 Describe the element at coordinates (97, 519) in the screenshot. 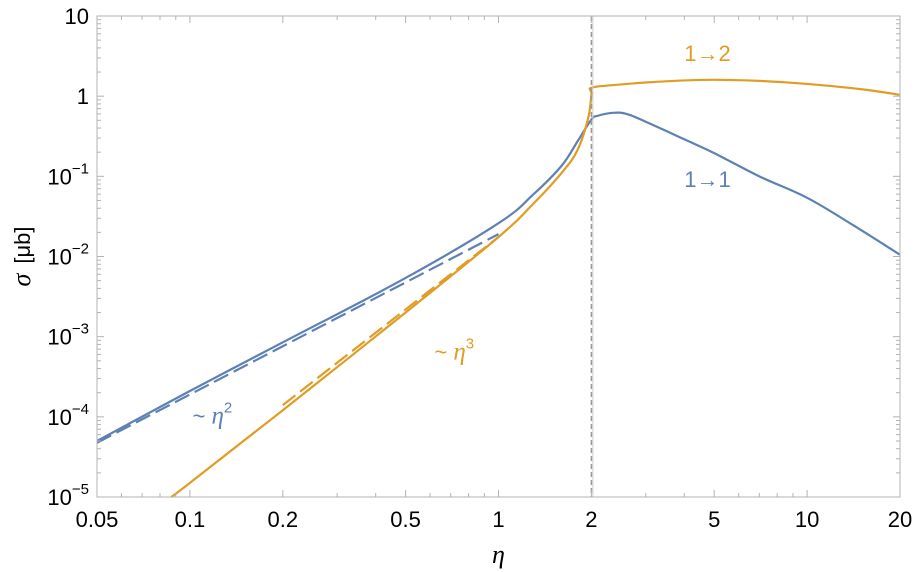

I see `x-tick-label-0: 0.05` at that location.